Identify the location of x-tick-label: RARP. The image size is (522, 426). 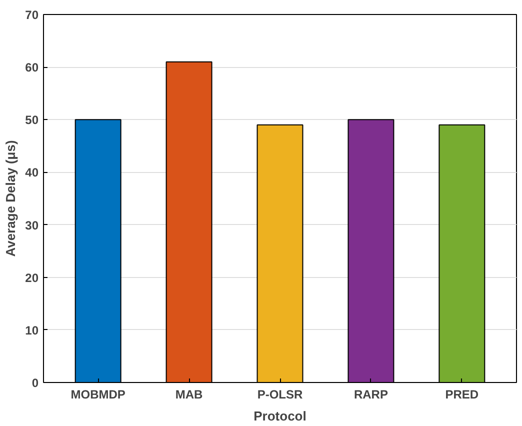
(371, 395).